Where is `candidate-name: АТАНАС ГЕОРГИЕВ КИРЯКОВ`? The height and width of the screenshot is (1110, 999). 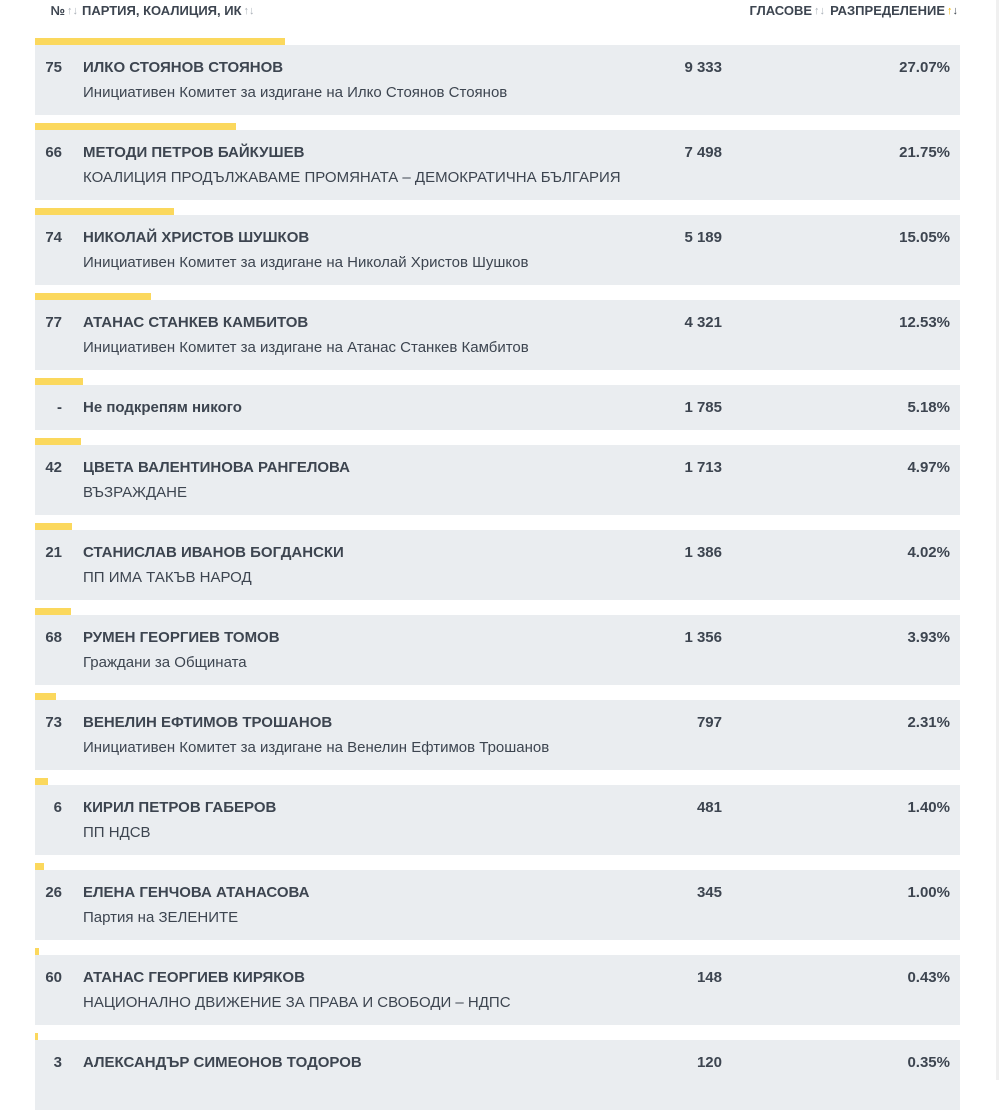
candidate-name: АТАНАС ГЕОРГИЕВ КИРЯКОВ is located at coordinates (194, 977).